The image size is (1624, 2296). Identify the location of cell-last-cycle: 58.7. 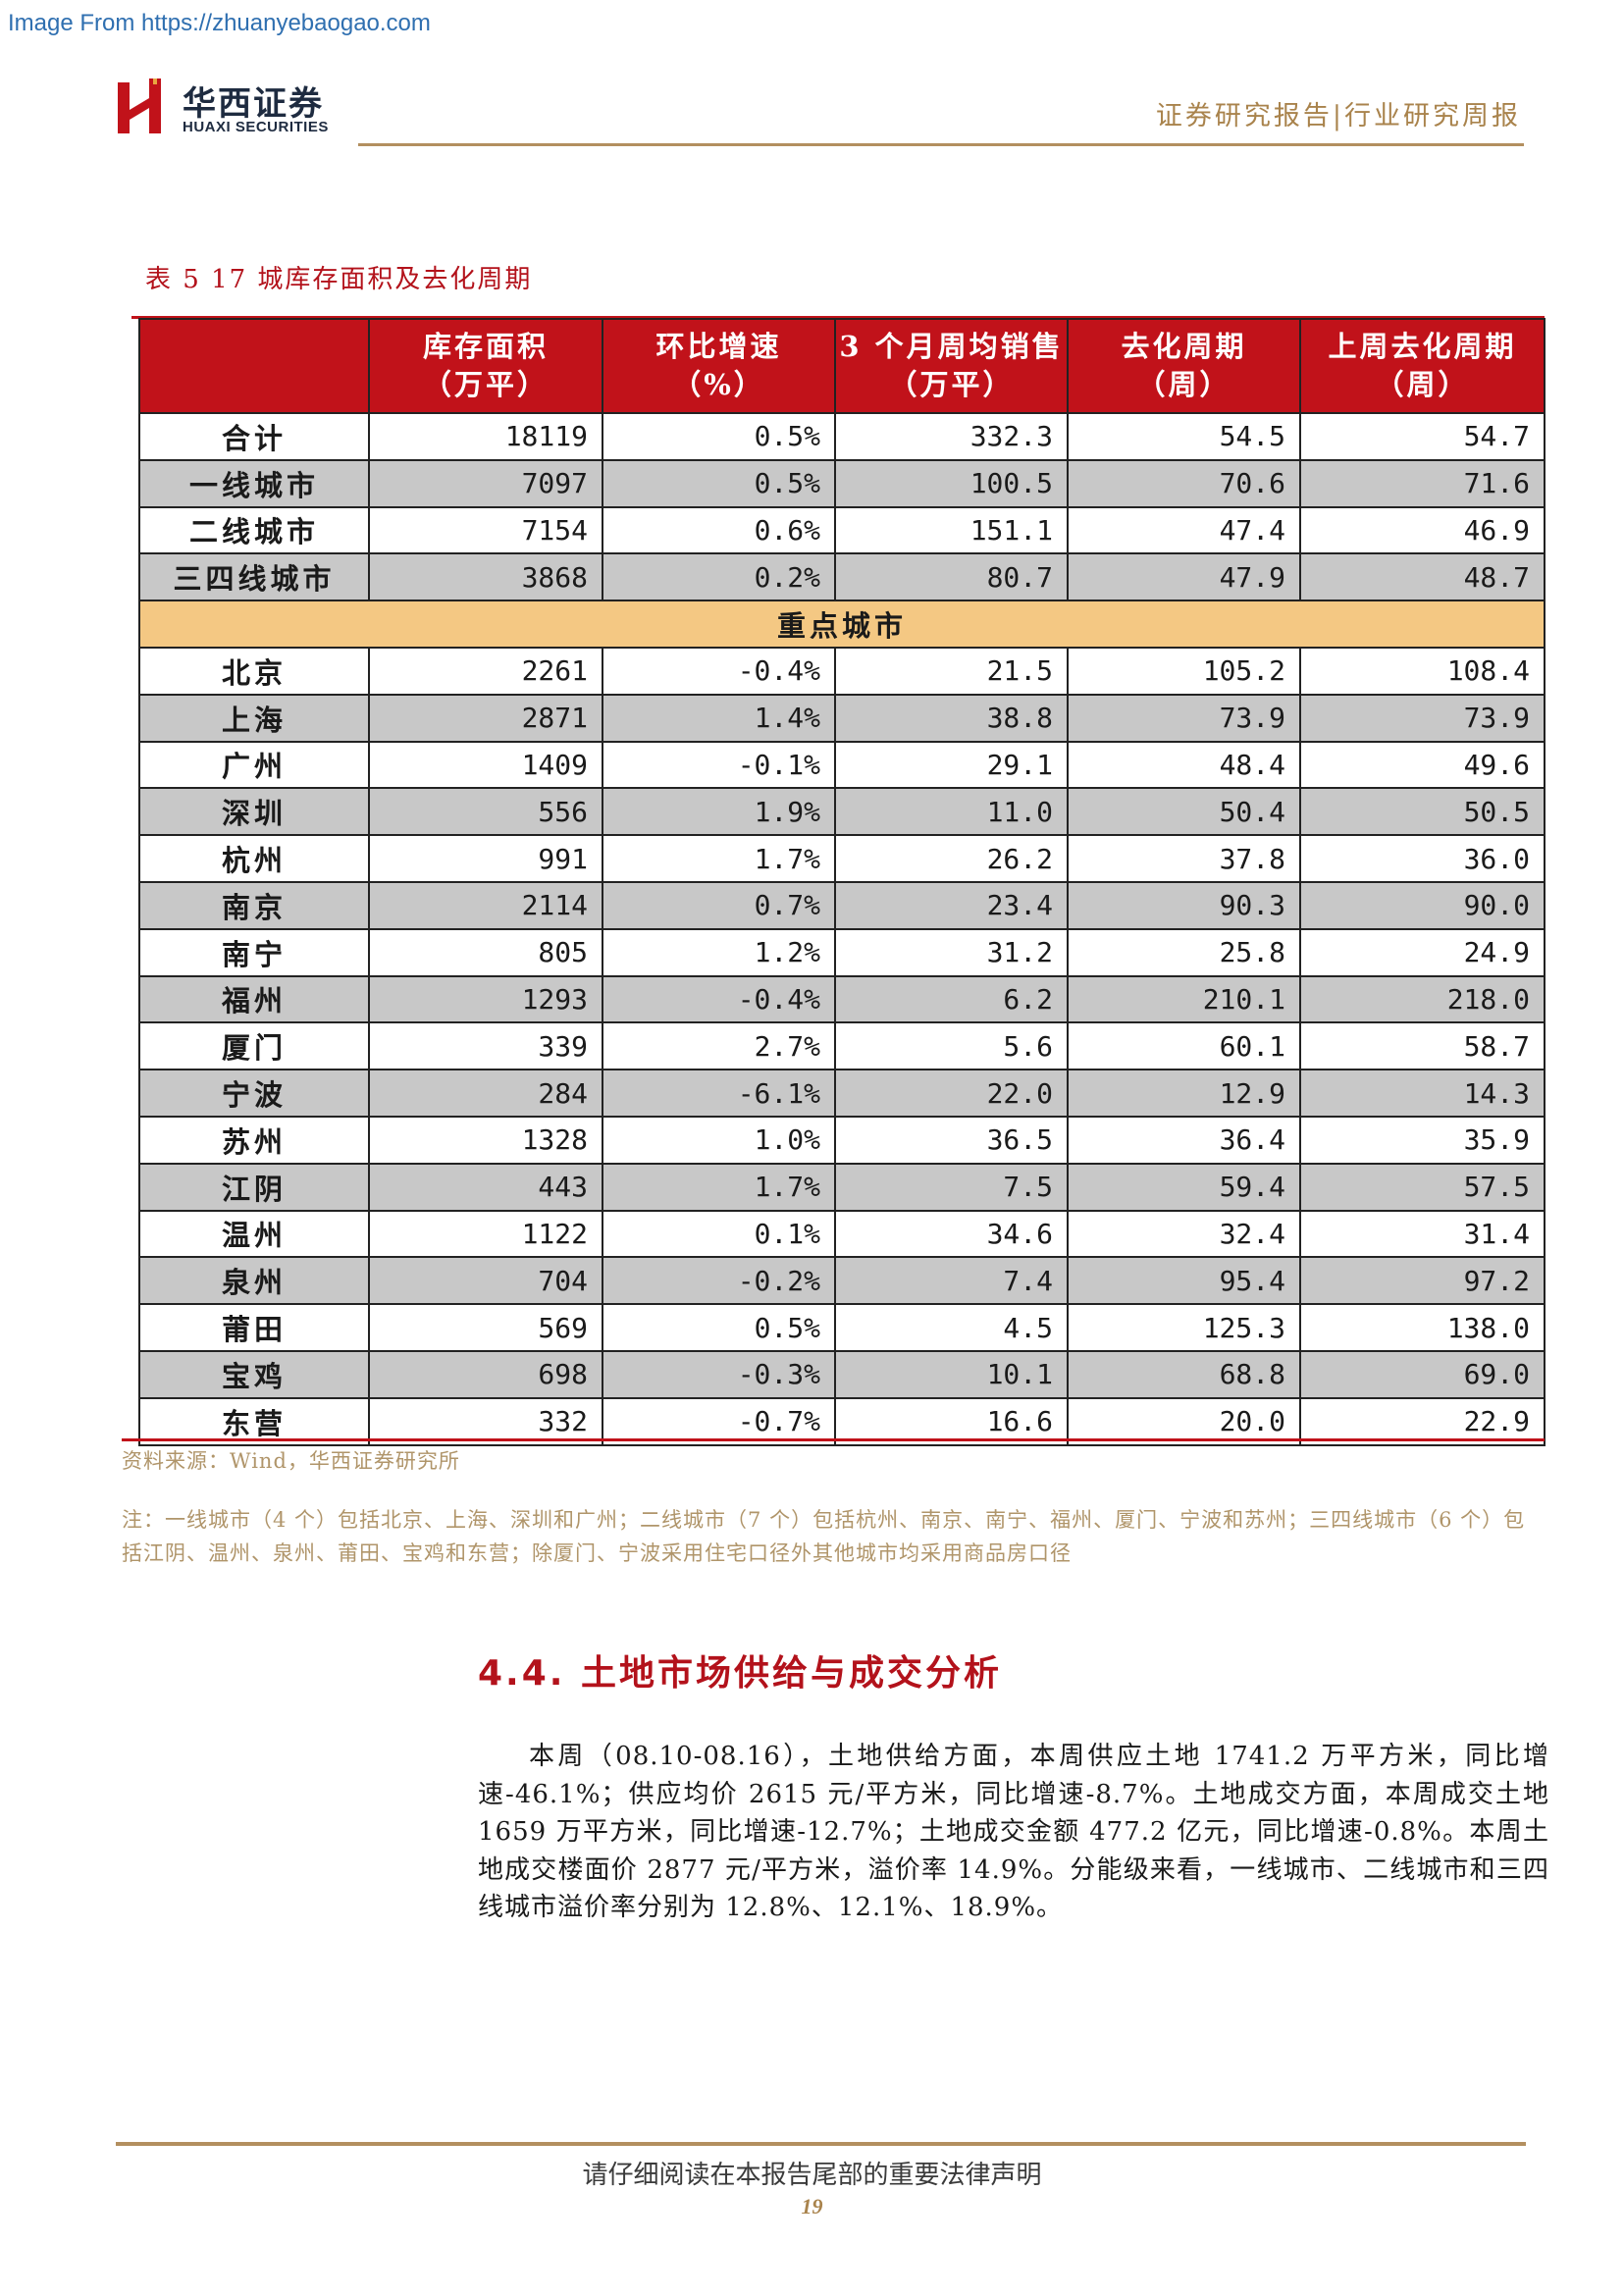
(1422, 1046).